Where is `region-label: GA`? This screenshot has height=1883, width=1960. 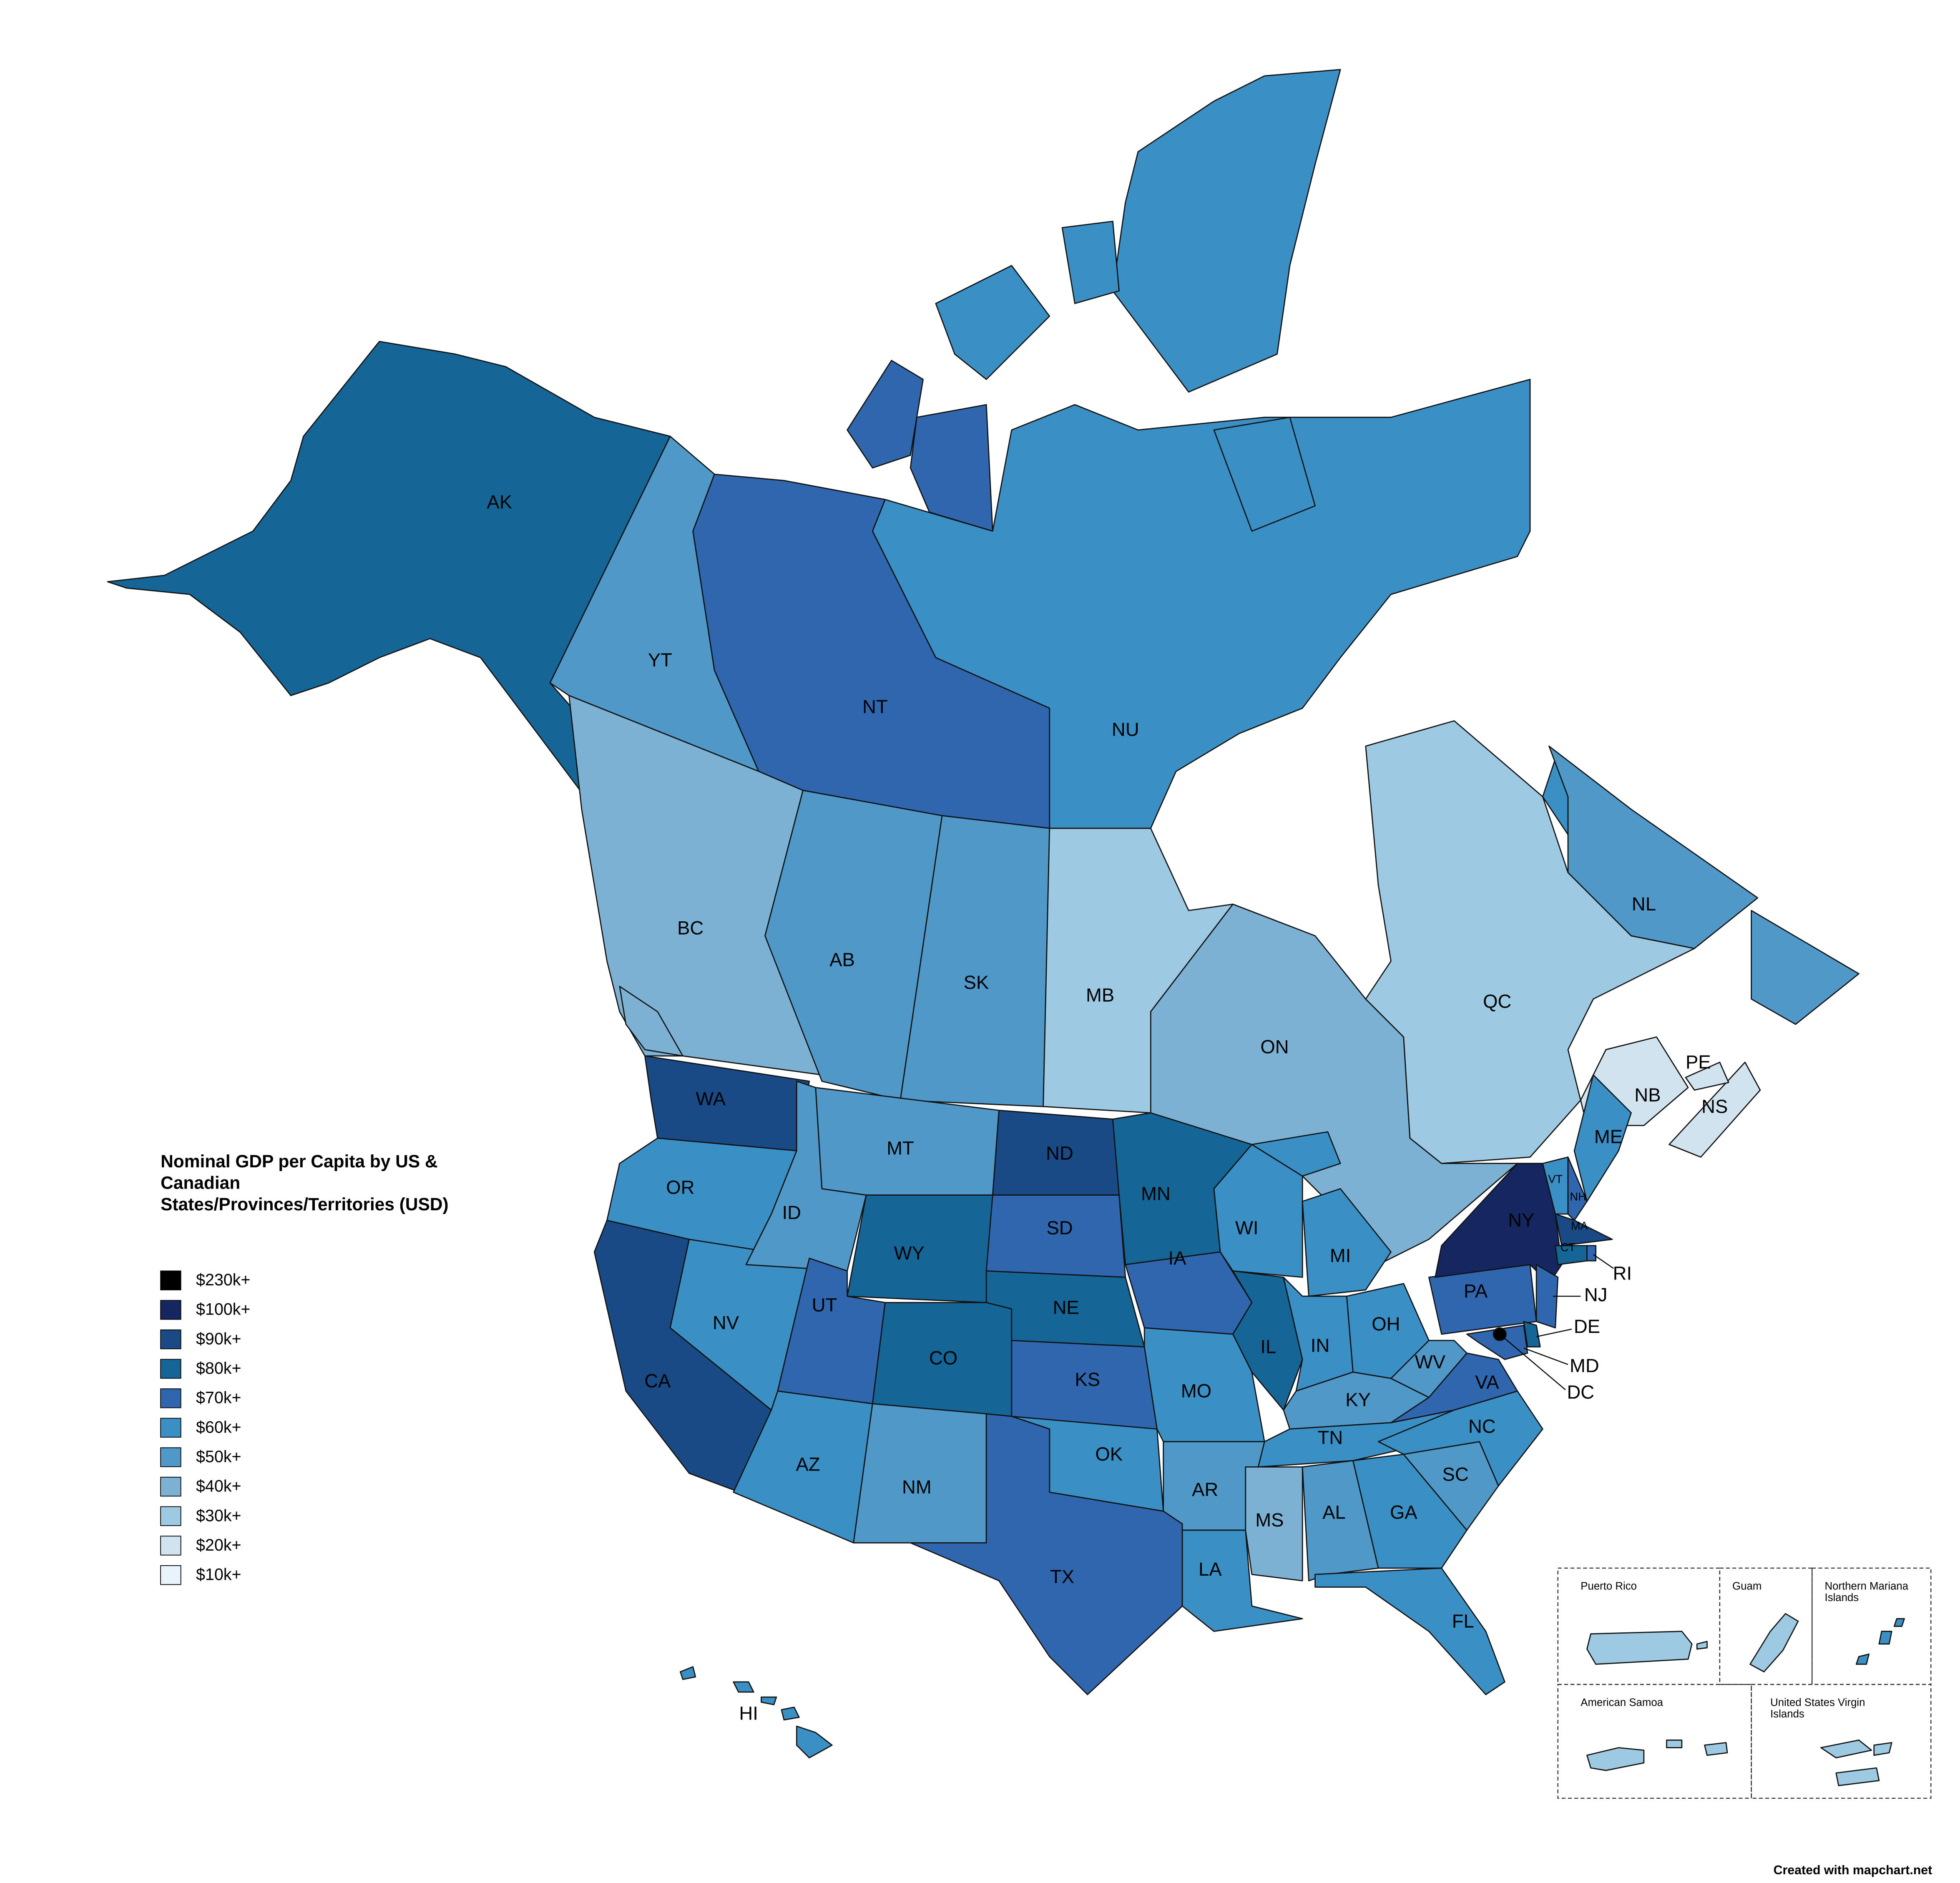 region-label: GA is located at coordinates (1403, 1513).